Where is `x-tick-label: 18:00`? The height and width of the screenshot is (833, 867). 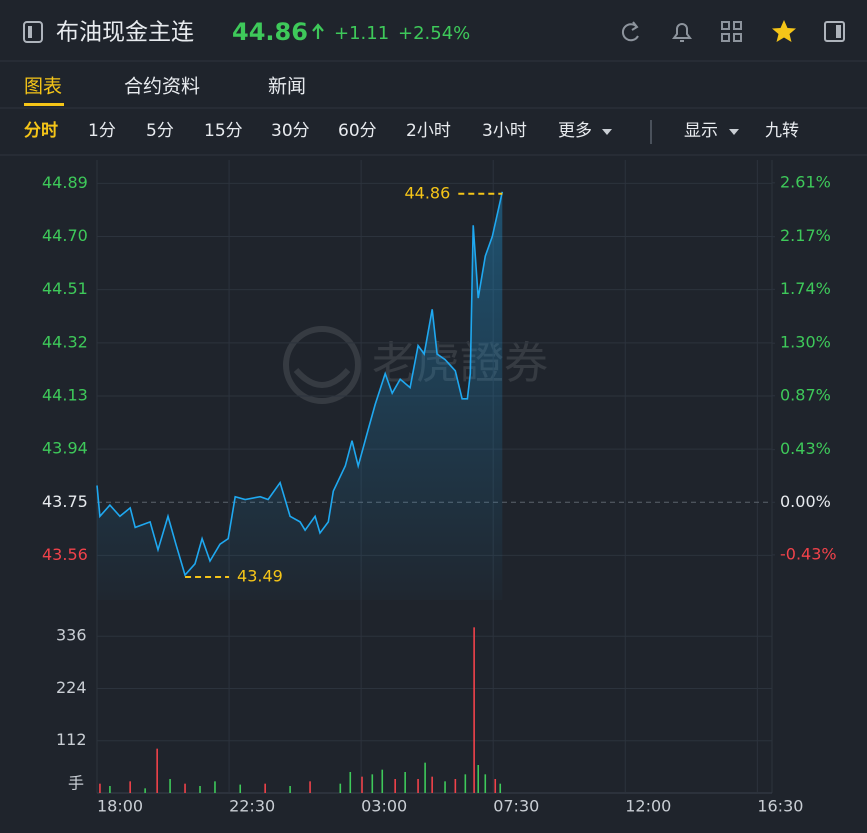 x-tick-label: 18:00 is located at coordinates (120, 806).